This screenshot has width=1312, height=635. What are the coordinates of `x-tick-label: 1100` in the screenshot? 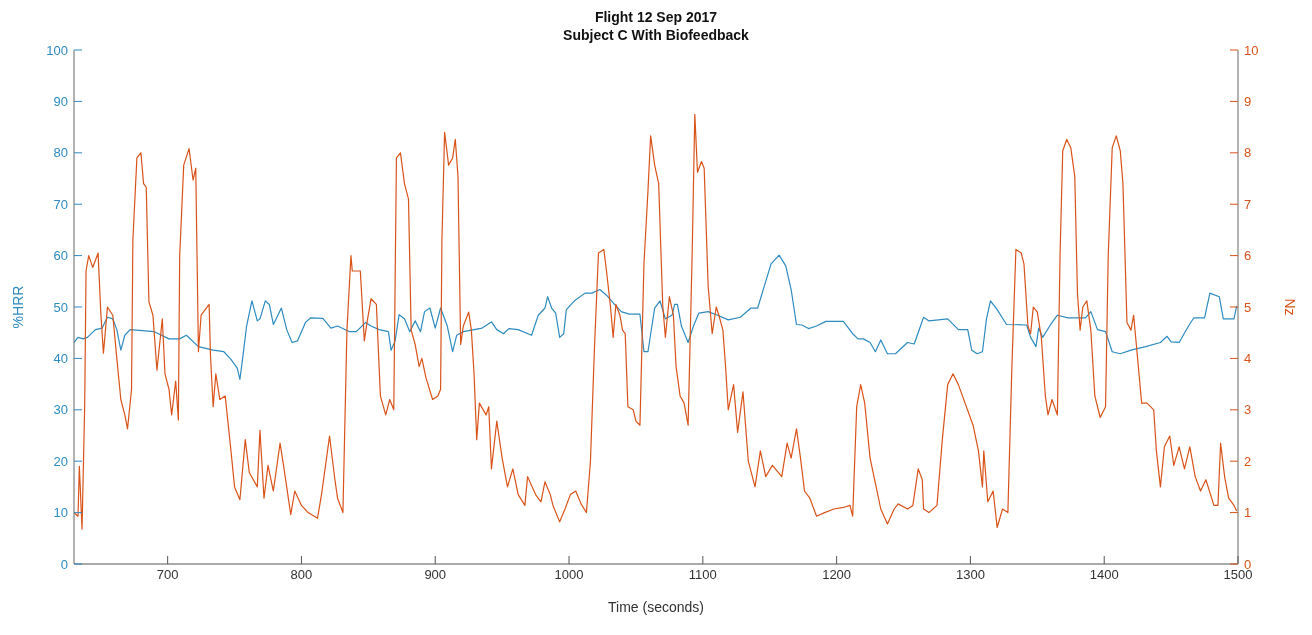 It's located at (702, 575).